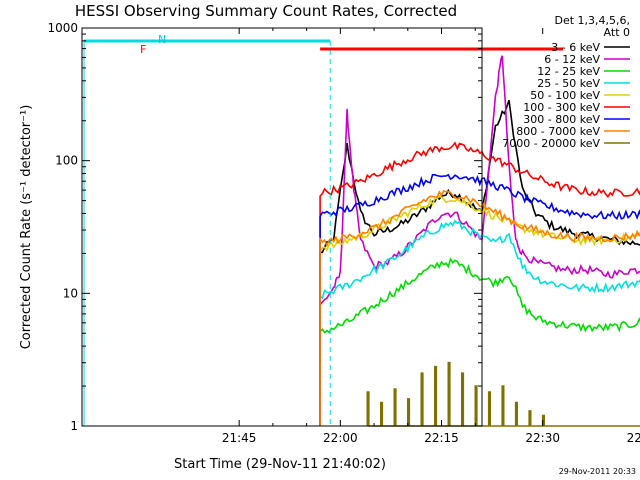 This screenshot has height=480, width=640. Describe the element at coordinates (572, 59) in the screenshot. I see `legend-label-1: 6 - 12 keV` at that location.